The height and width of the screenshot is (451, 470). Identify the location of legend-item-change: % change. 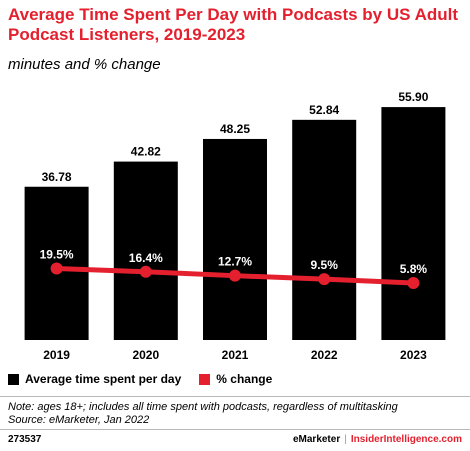
(235, 379).